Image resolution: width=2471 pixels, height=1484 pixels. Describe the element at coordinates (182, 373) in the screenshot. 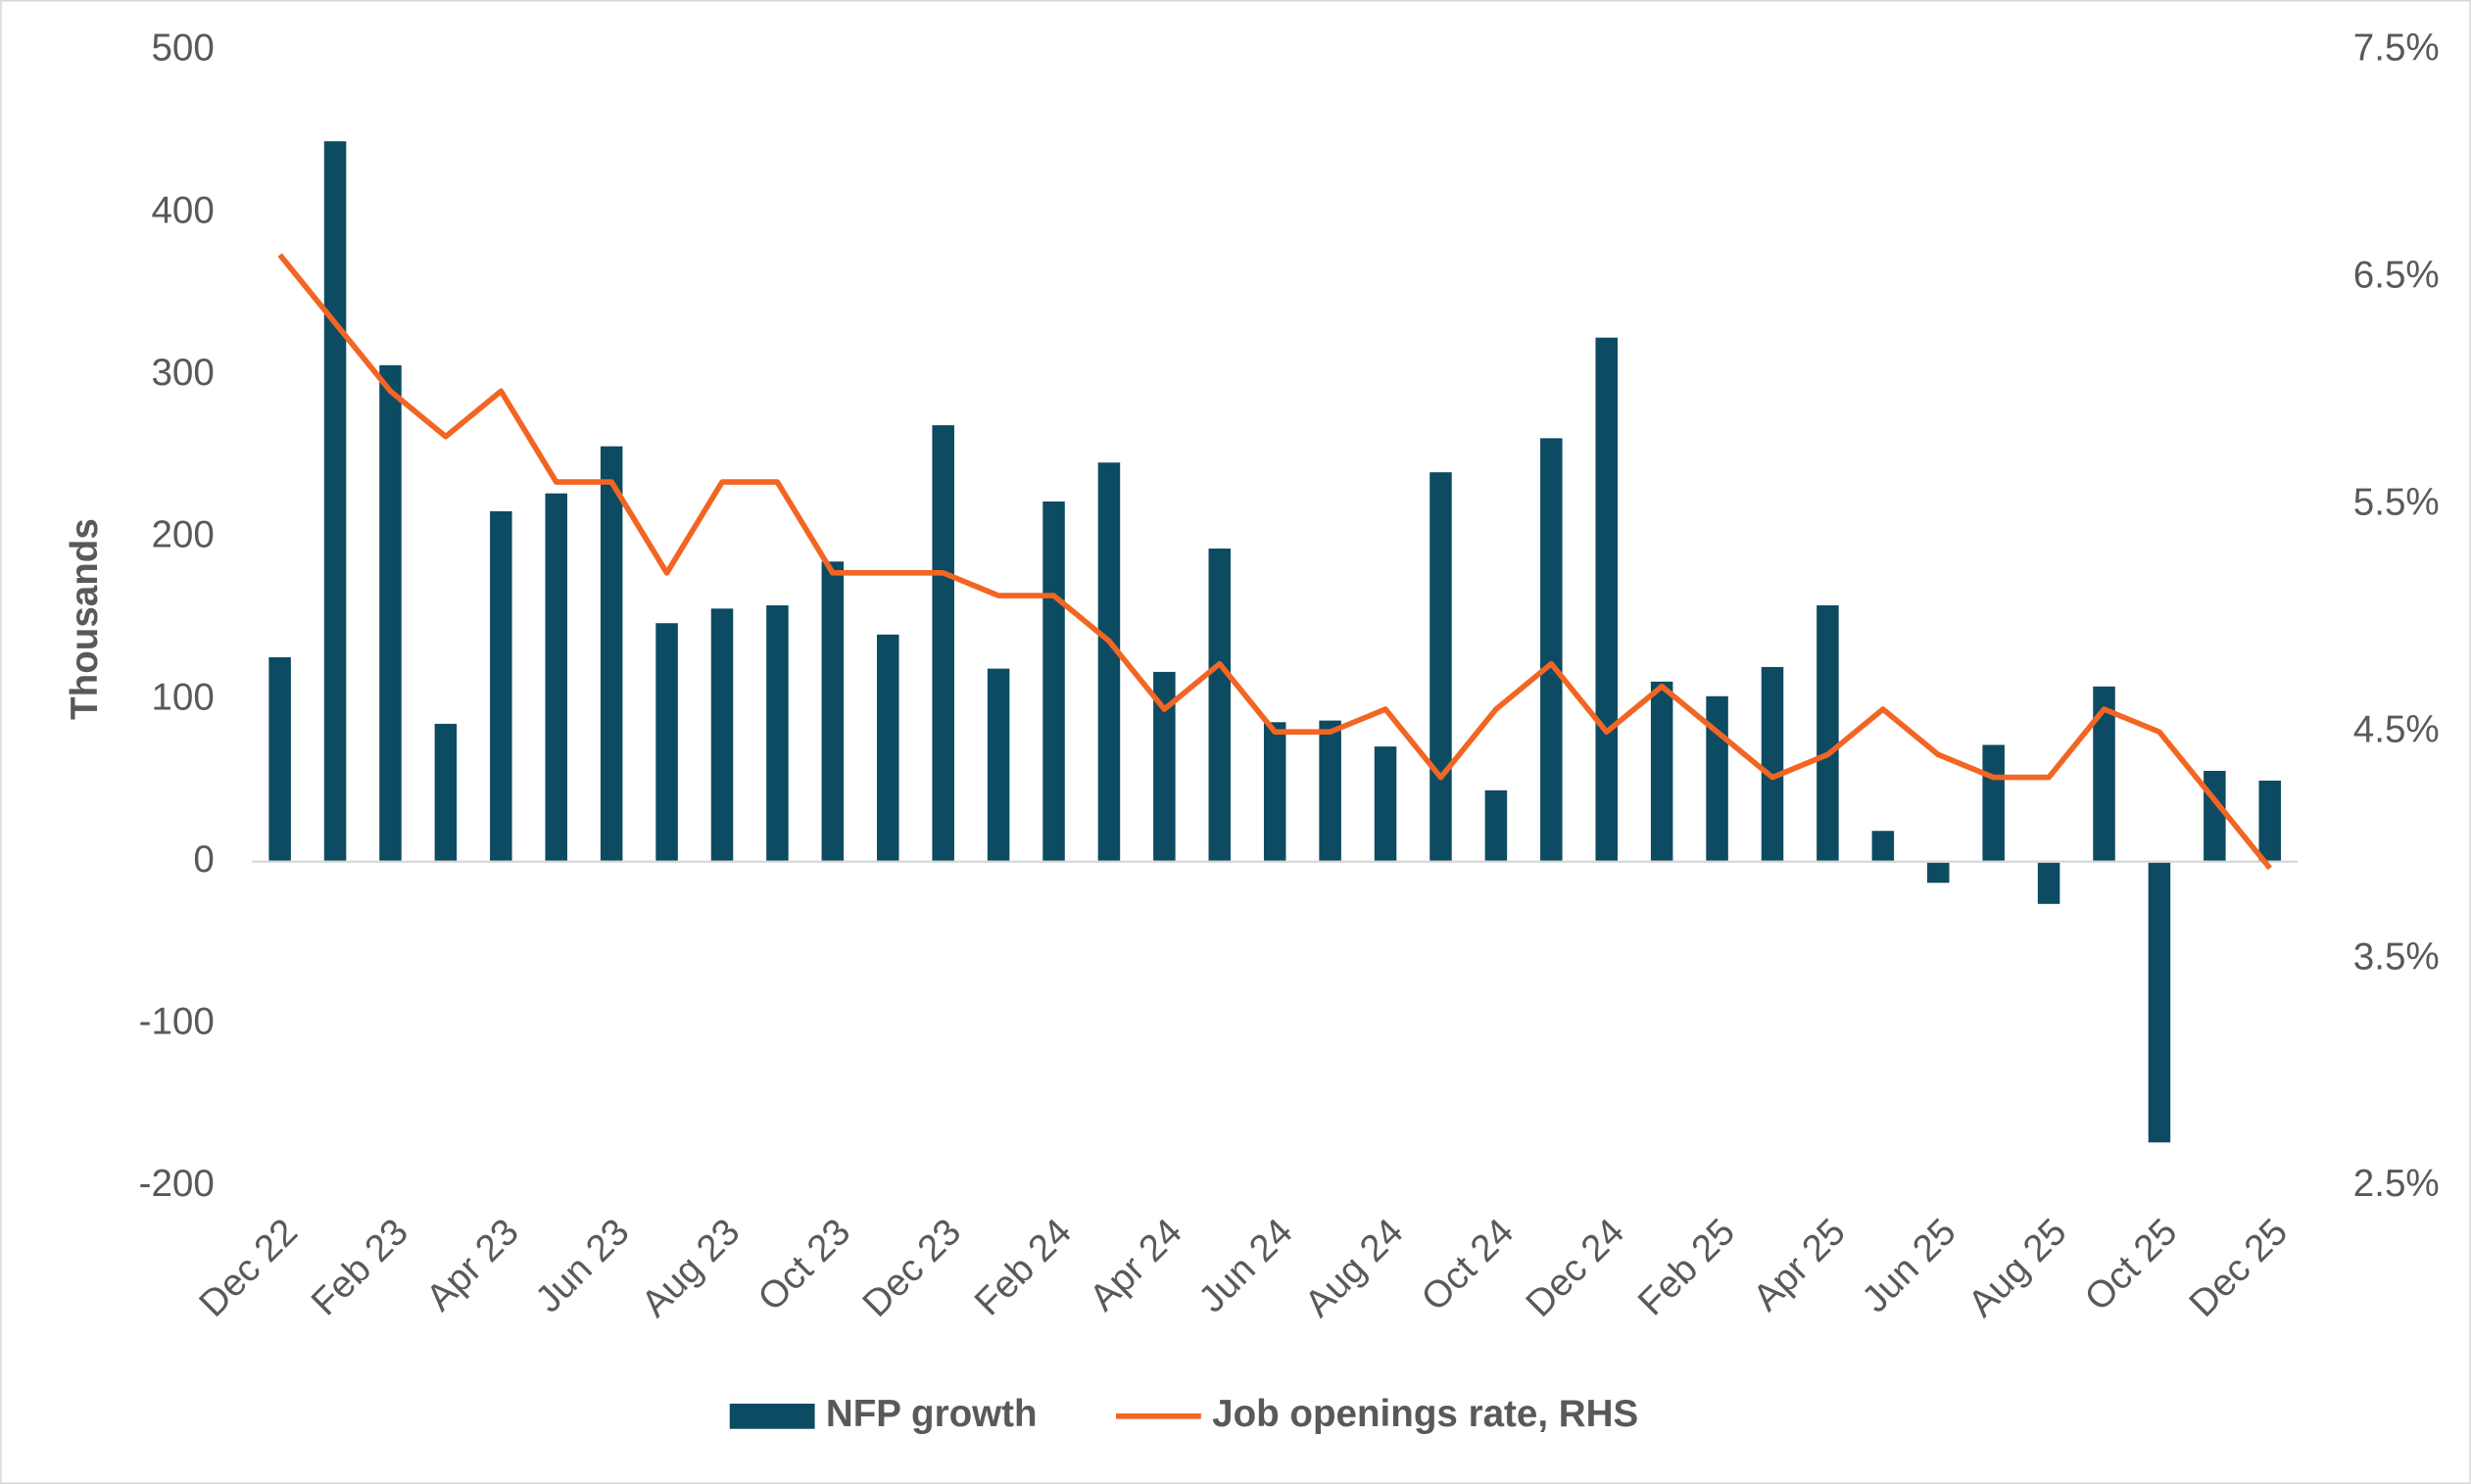

I see `y-tick-label: 300` at that location.